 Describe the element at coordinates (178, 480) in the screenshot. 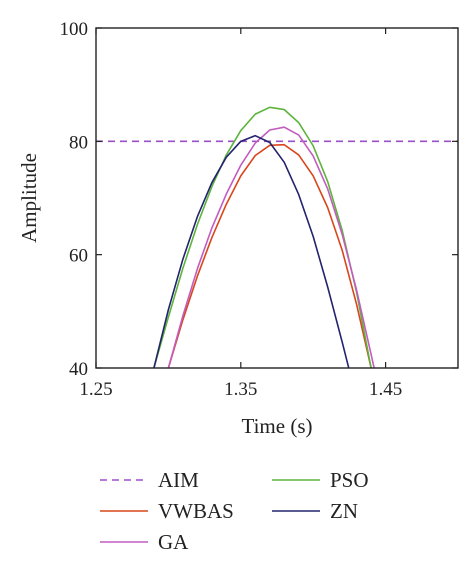

I see `legend-label-aim: AIM` at that location.